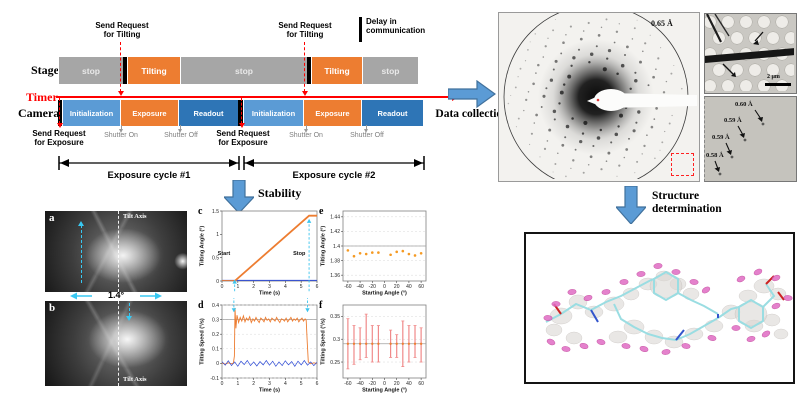 The width and height of the screenshot is (800, 400). I want to click on send-request-exposure-label-1: Send Request for Exposure, so click(59, 138).